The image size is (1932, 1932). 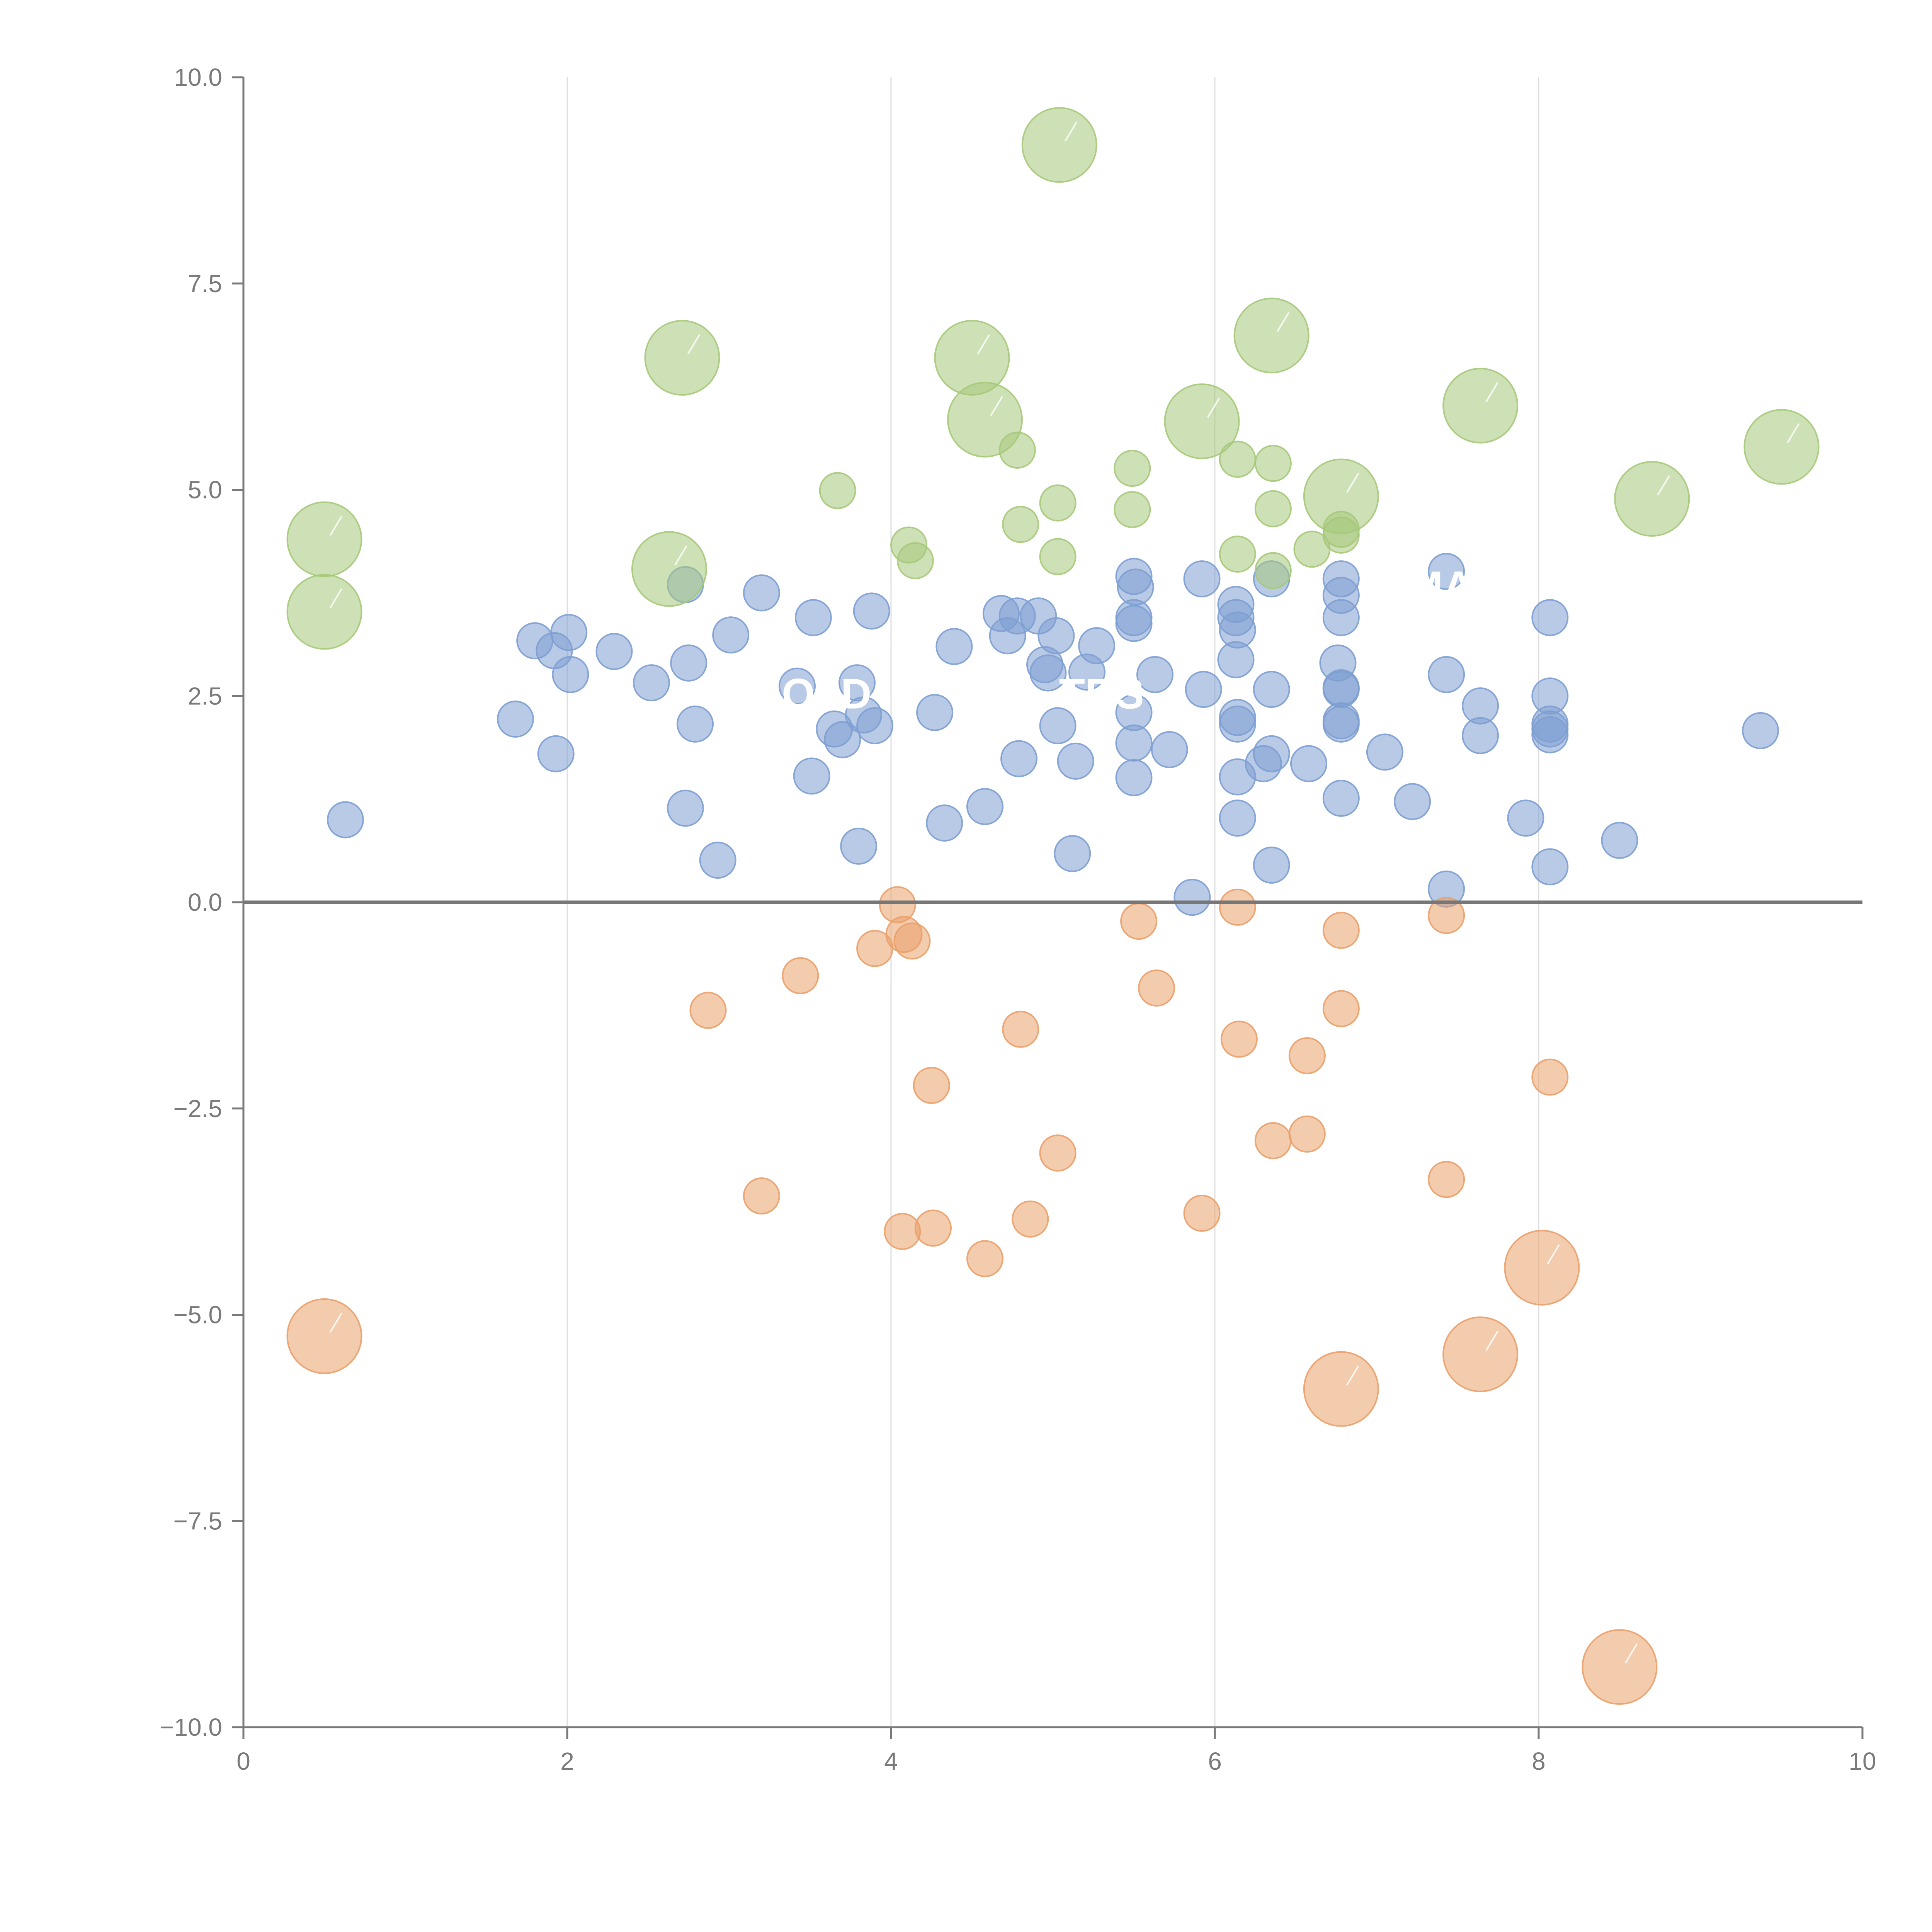 I want to click on overlay-label: HMA, so click(x=1426, y=587).